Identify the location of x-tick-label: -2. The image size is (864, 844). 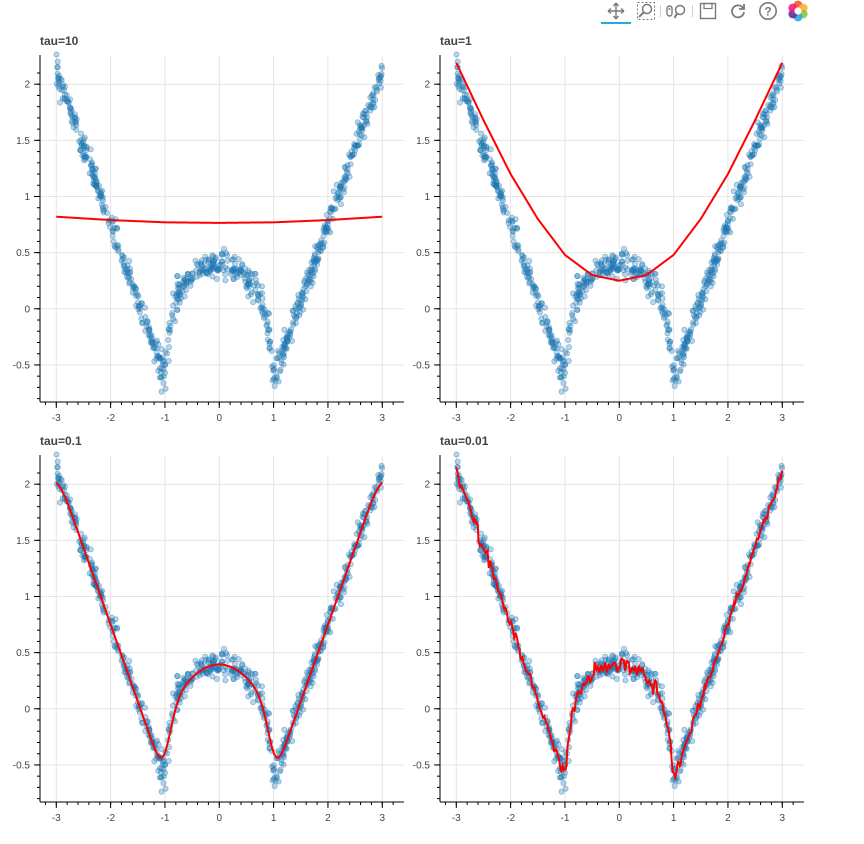
(510, 818).